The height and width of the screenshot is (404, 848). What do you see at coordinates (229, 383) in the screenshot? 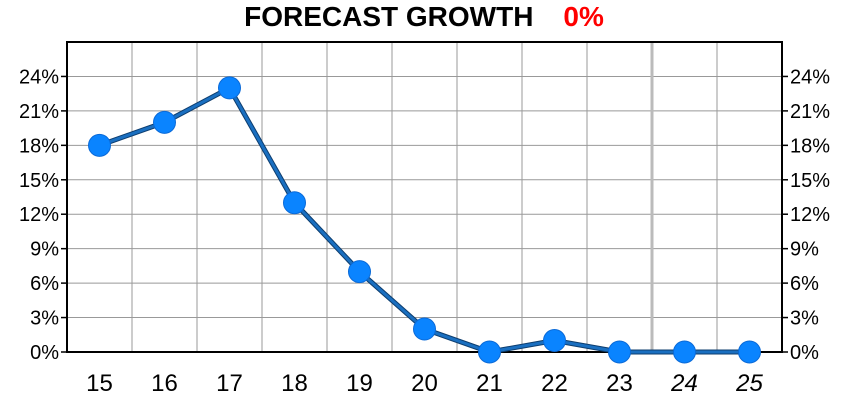
I see `x-tick-label: 17` at bounding box center [229, 383].